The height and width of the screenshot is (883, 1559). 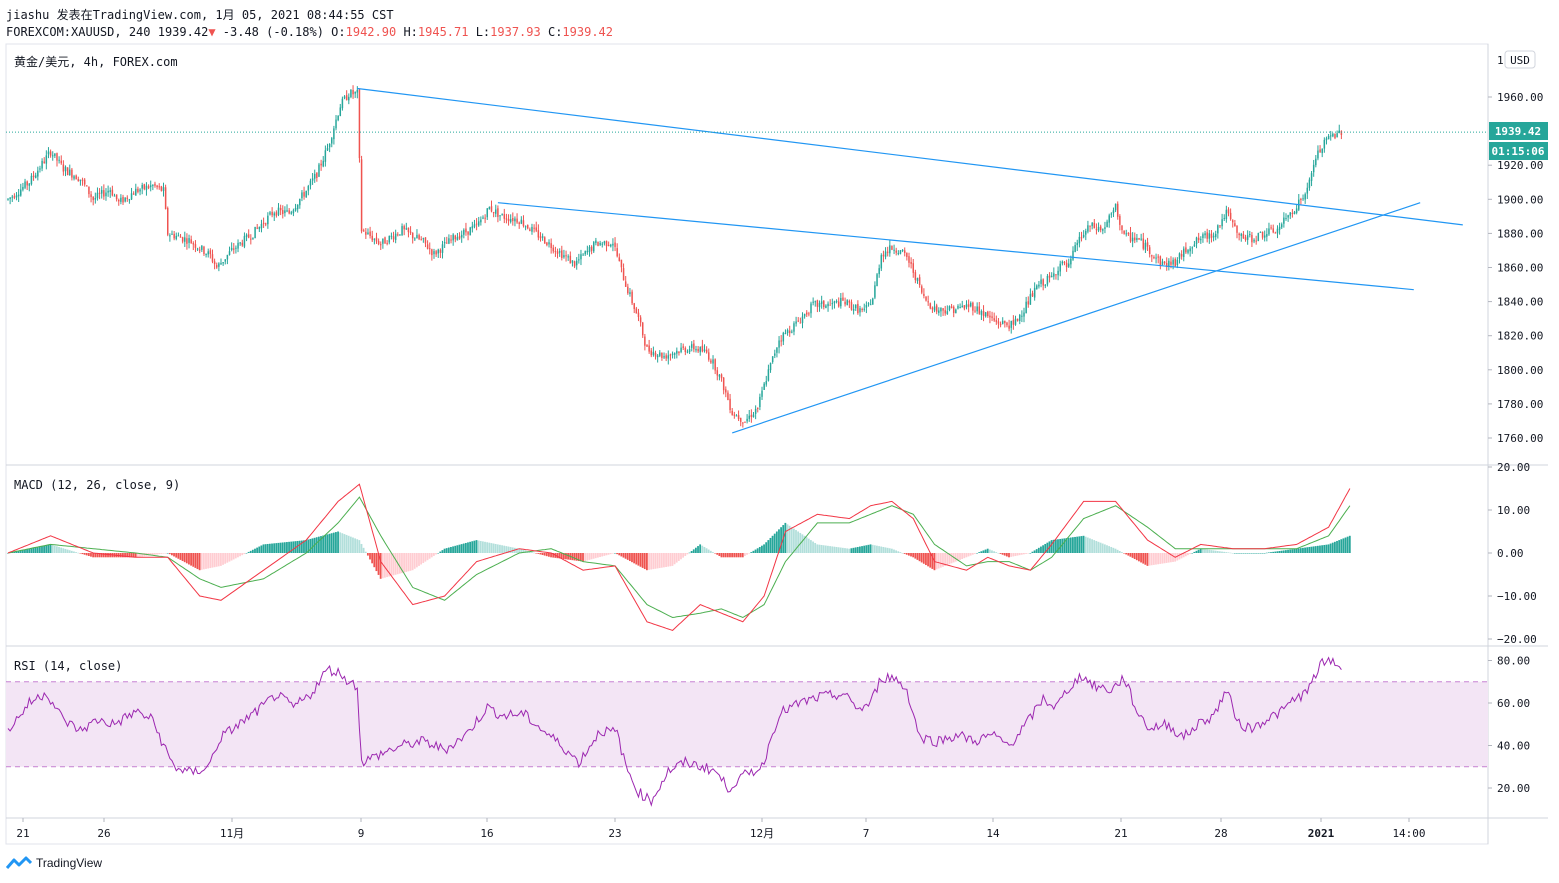 What do you see at coordinates (679, 550) in the screenshot?
I see `macd-histogram` at bounding box center [679, 550].